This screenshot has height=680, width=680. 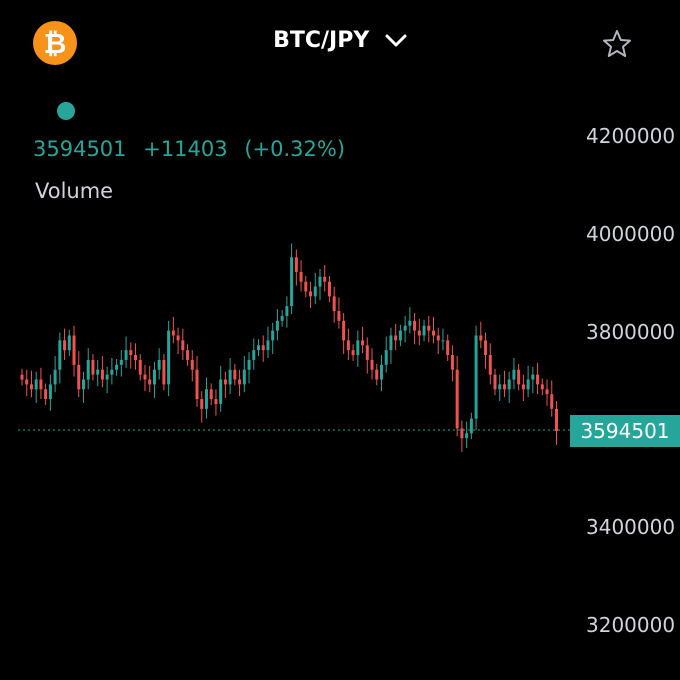 I want to click on price-change-pct: (+0.32%), so click(x=295, y=149).